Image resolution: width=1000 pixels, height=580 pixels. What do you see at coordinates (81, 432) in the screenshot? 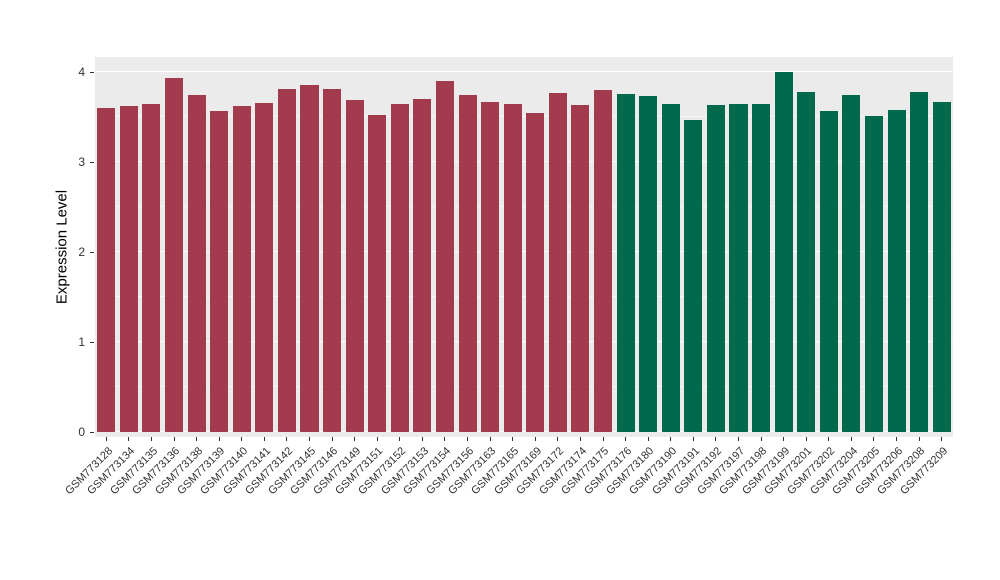
I see `y-tick-label: 0` at bounding box center [81, 432].